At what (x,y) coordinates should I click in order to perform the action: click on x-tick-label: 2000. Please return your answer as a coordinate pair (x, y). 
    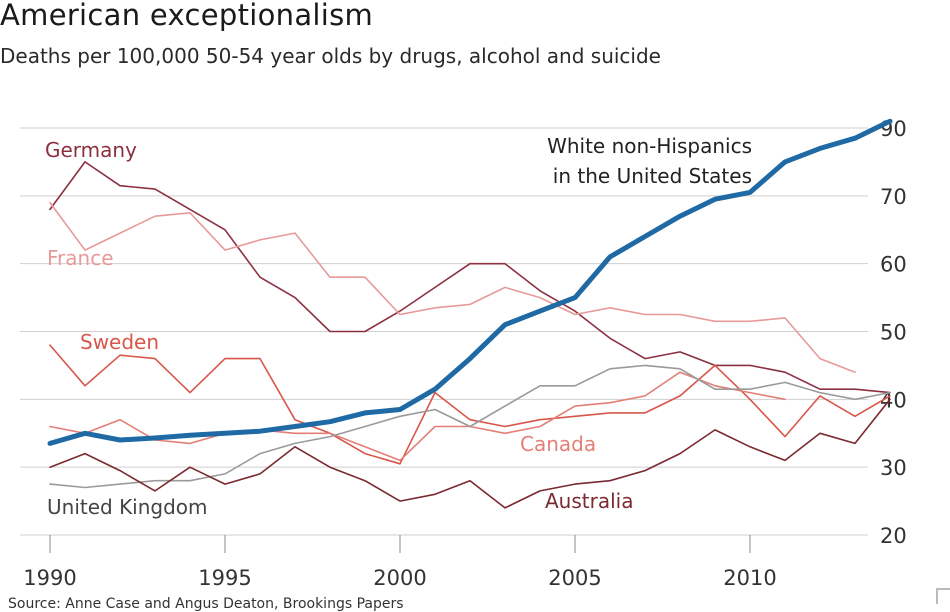
    Looking at the image, I should click on (399, 578).